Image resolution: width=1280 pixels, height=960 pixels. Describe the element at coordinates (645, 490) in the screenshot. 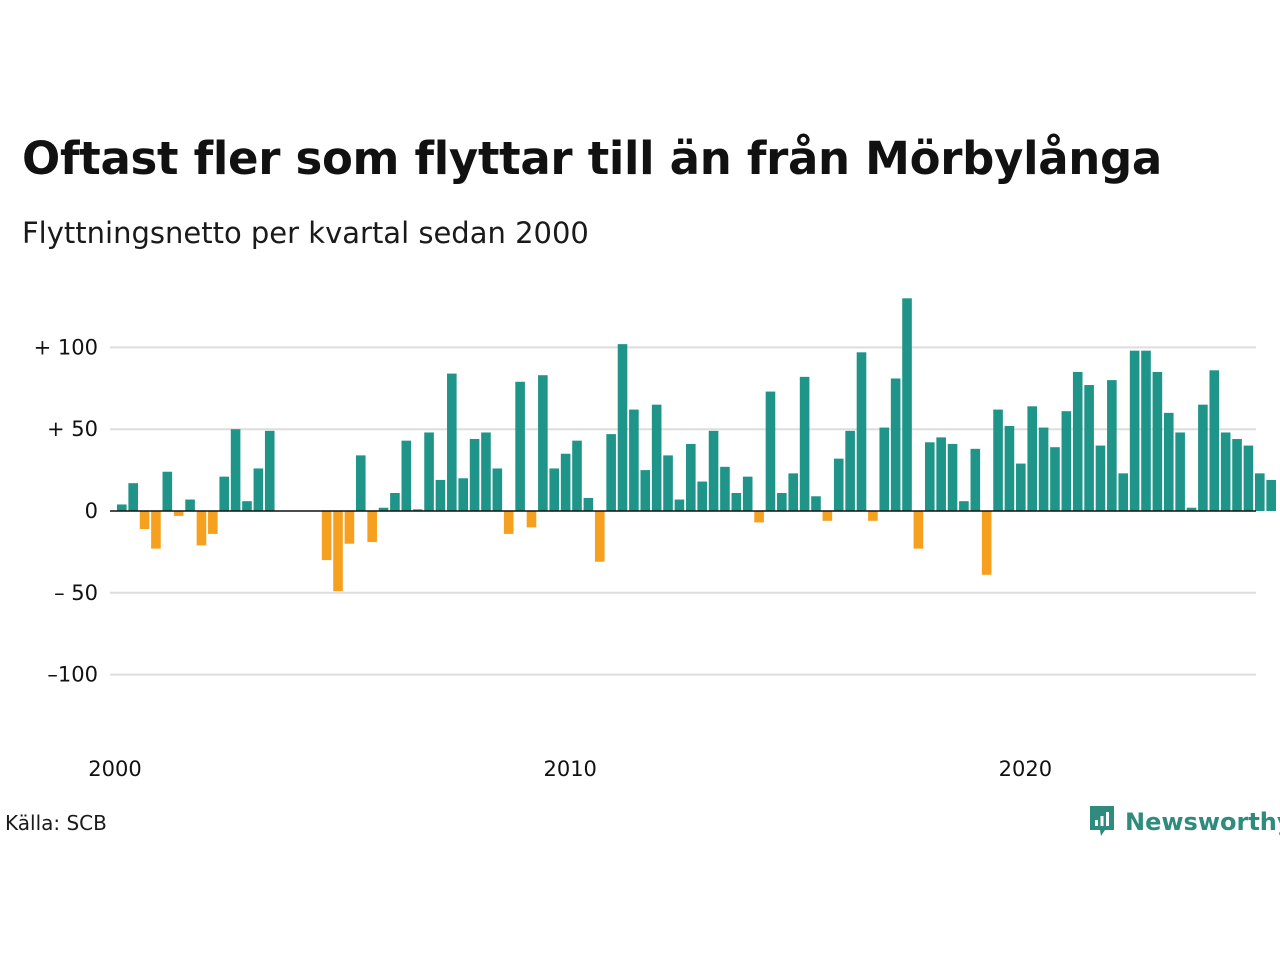

I see `bar-2011K3` at that location.